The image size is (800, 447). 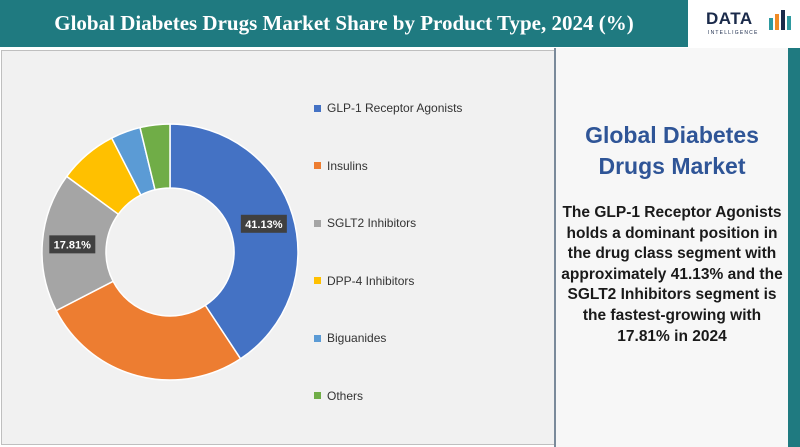 What do you see at coordinates (729, 18) in the screenshot?
I see `logo-word: DATA` at bounding box center [729, 18].